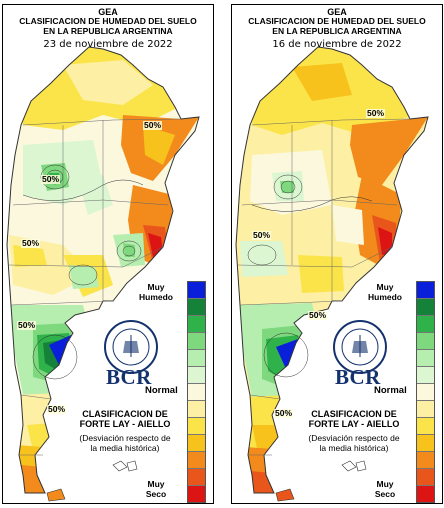  I want to click on map-date: 16 de noviembre de 2022, so click(337, 44).